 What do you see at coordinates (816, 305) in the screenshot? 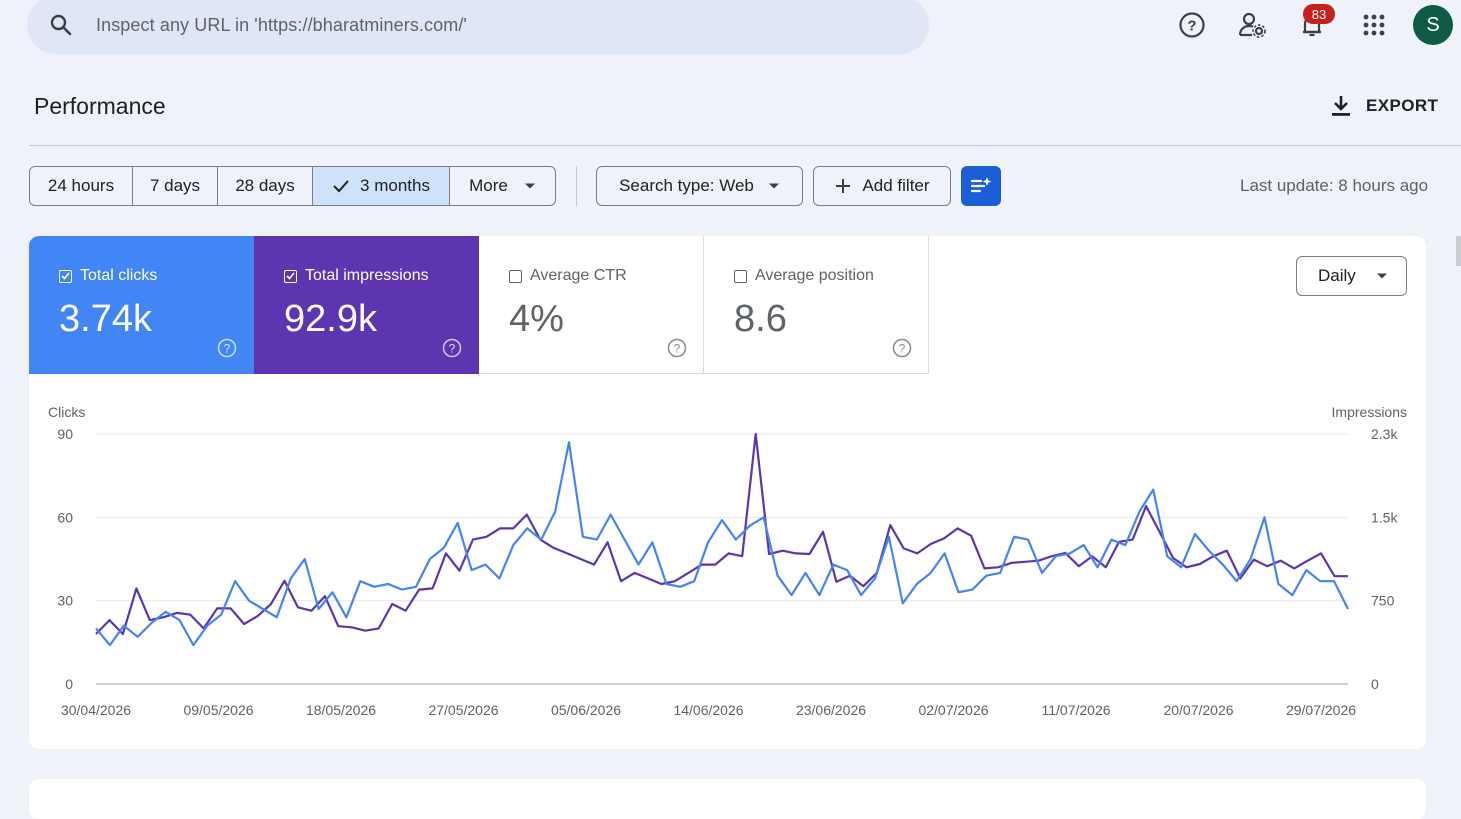
I see `metric-average-position: Average position 8.6 ?` at bounding box center [816, 305].